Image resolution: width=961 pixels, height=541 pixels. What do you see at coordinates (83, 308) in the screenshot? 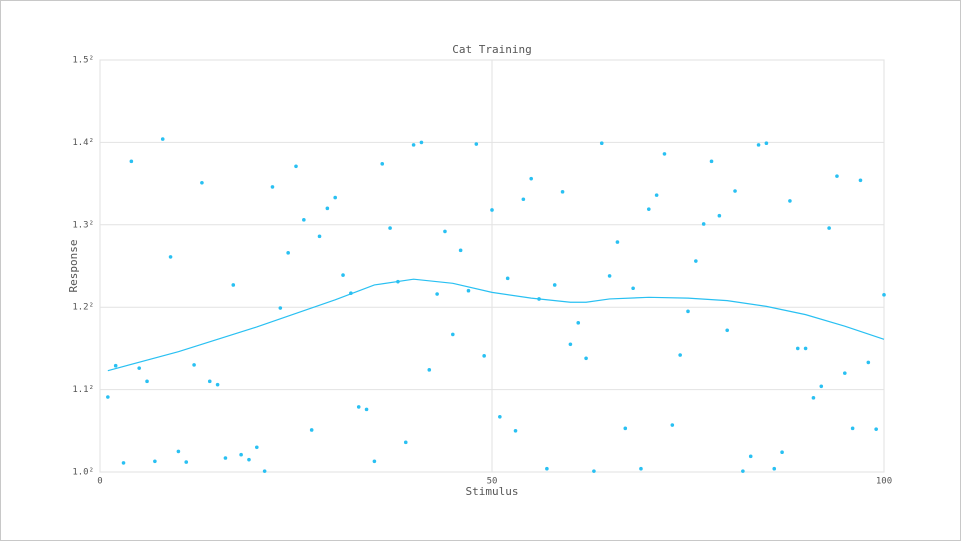
I see `y-tick-label: 1.2²` at bounding box center [83, 308].